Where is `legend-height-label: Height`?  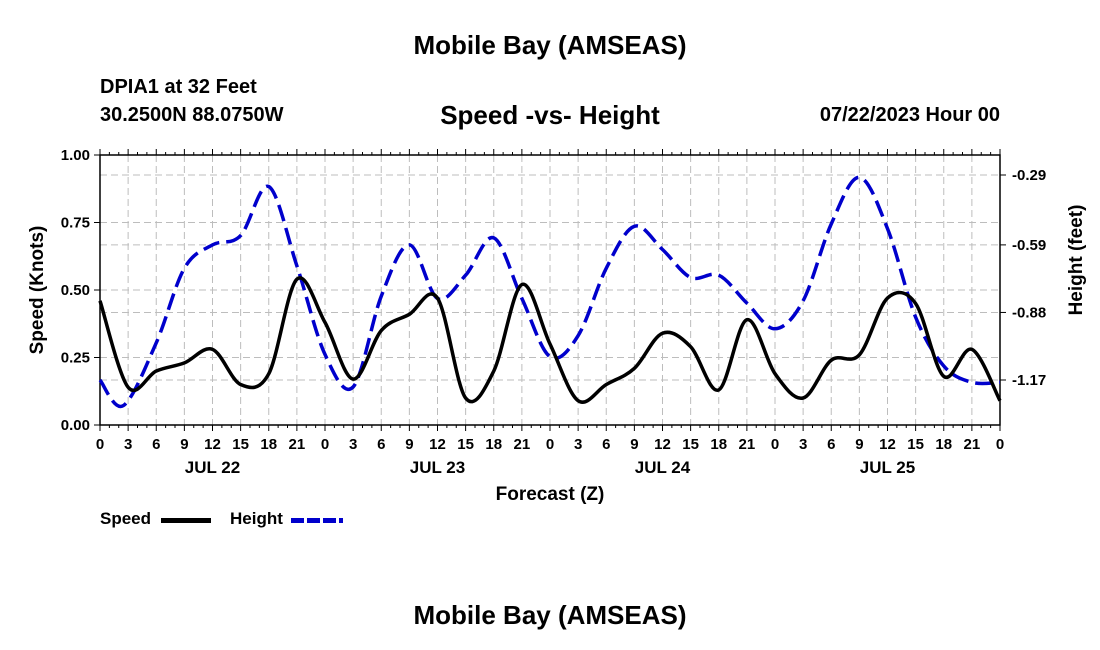
legend-height-label: Height is located at coordinates (256, 518).